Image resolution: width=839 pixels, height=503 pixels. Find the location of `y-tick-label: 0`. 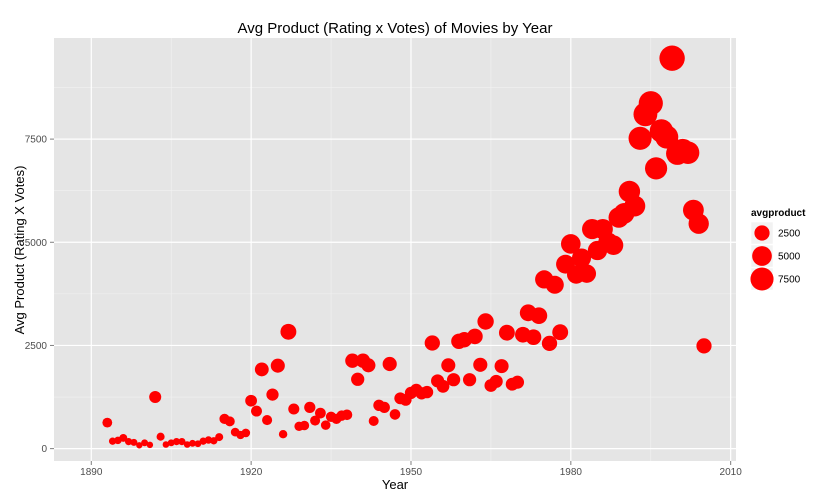

y-tick-label: 0 is located at coordinates (44, 449).